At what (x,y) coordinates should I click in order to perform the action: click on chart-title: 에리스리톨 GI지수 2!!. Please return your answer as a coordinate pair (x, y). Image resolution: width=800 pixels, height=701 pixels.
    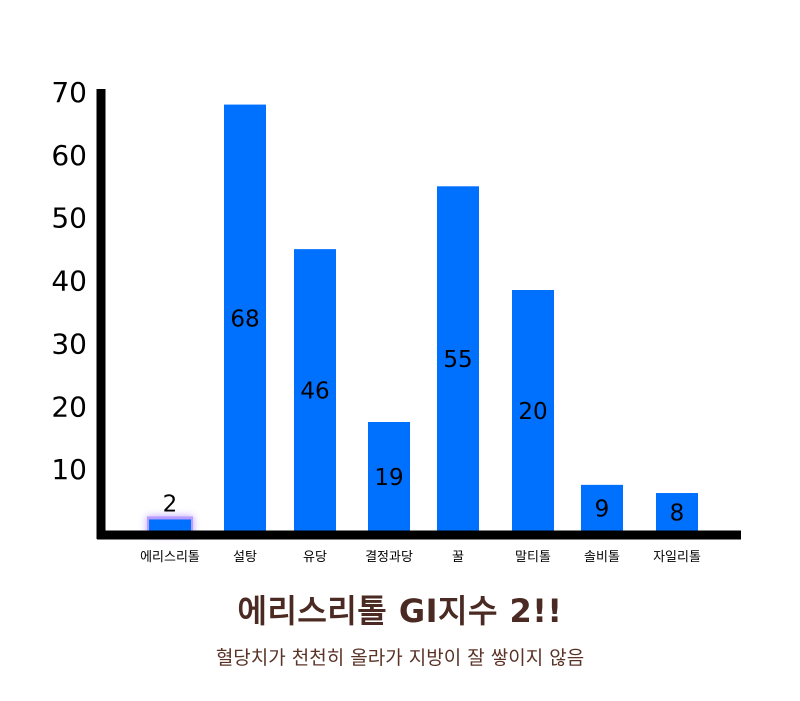
    Looking at the image, I should click on (400, 611).